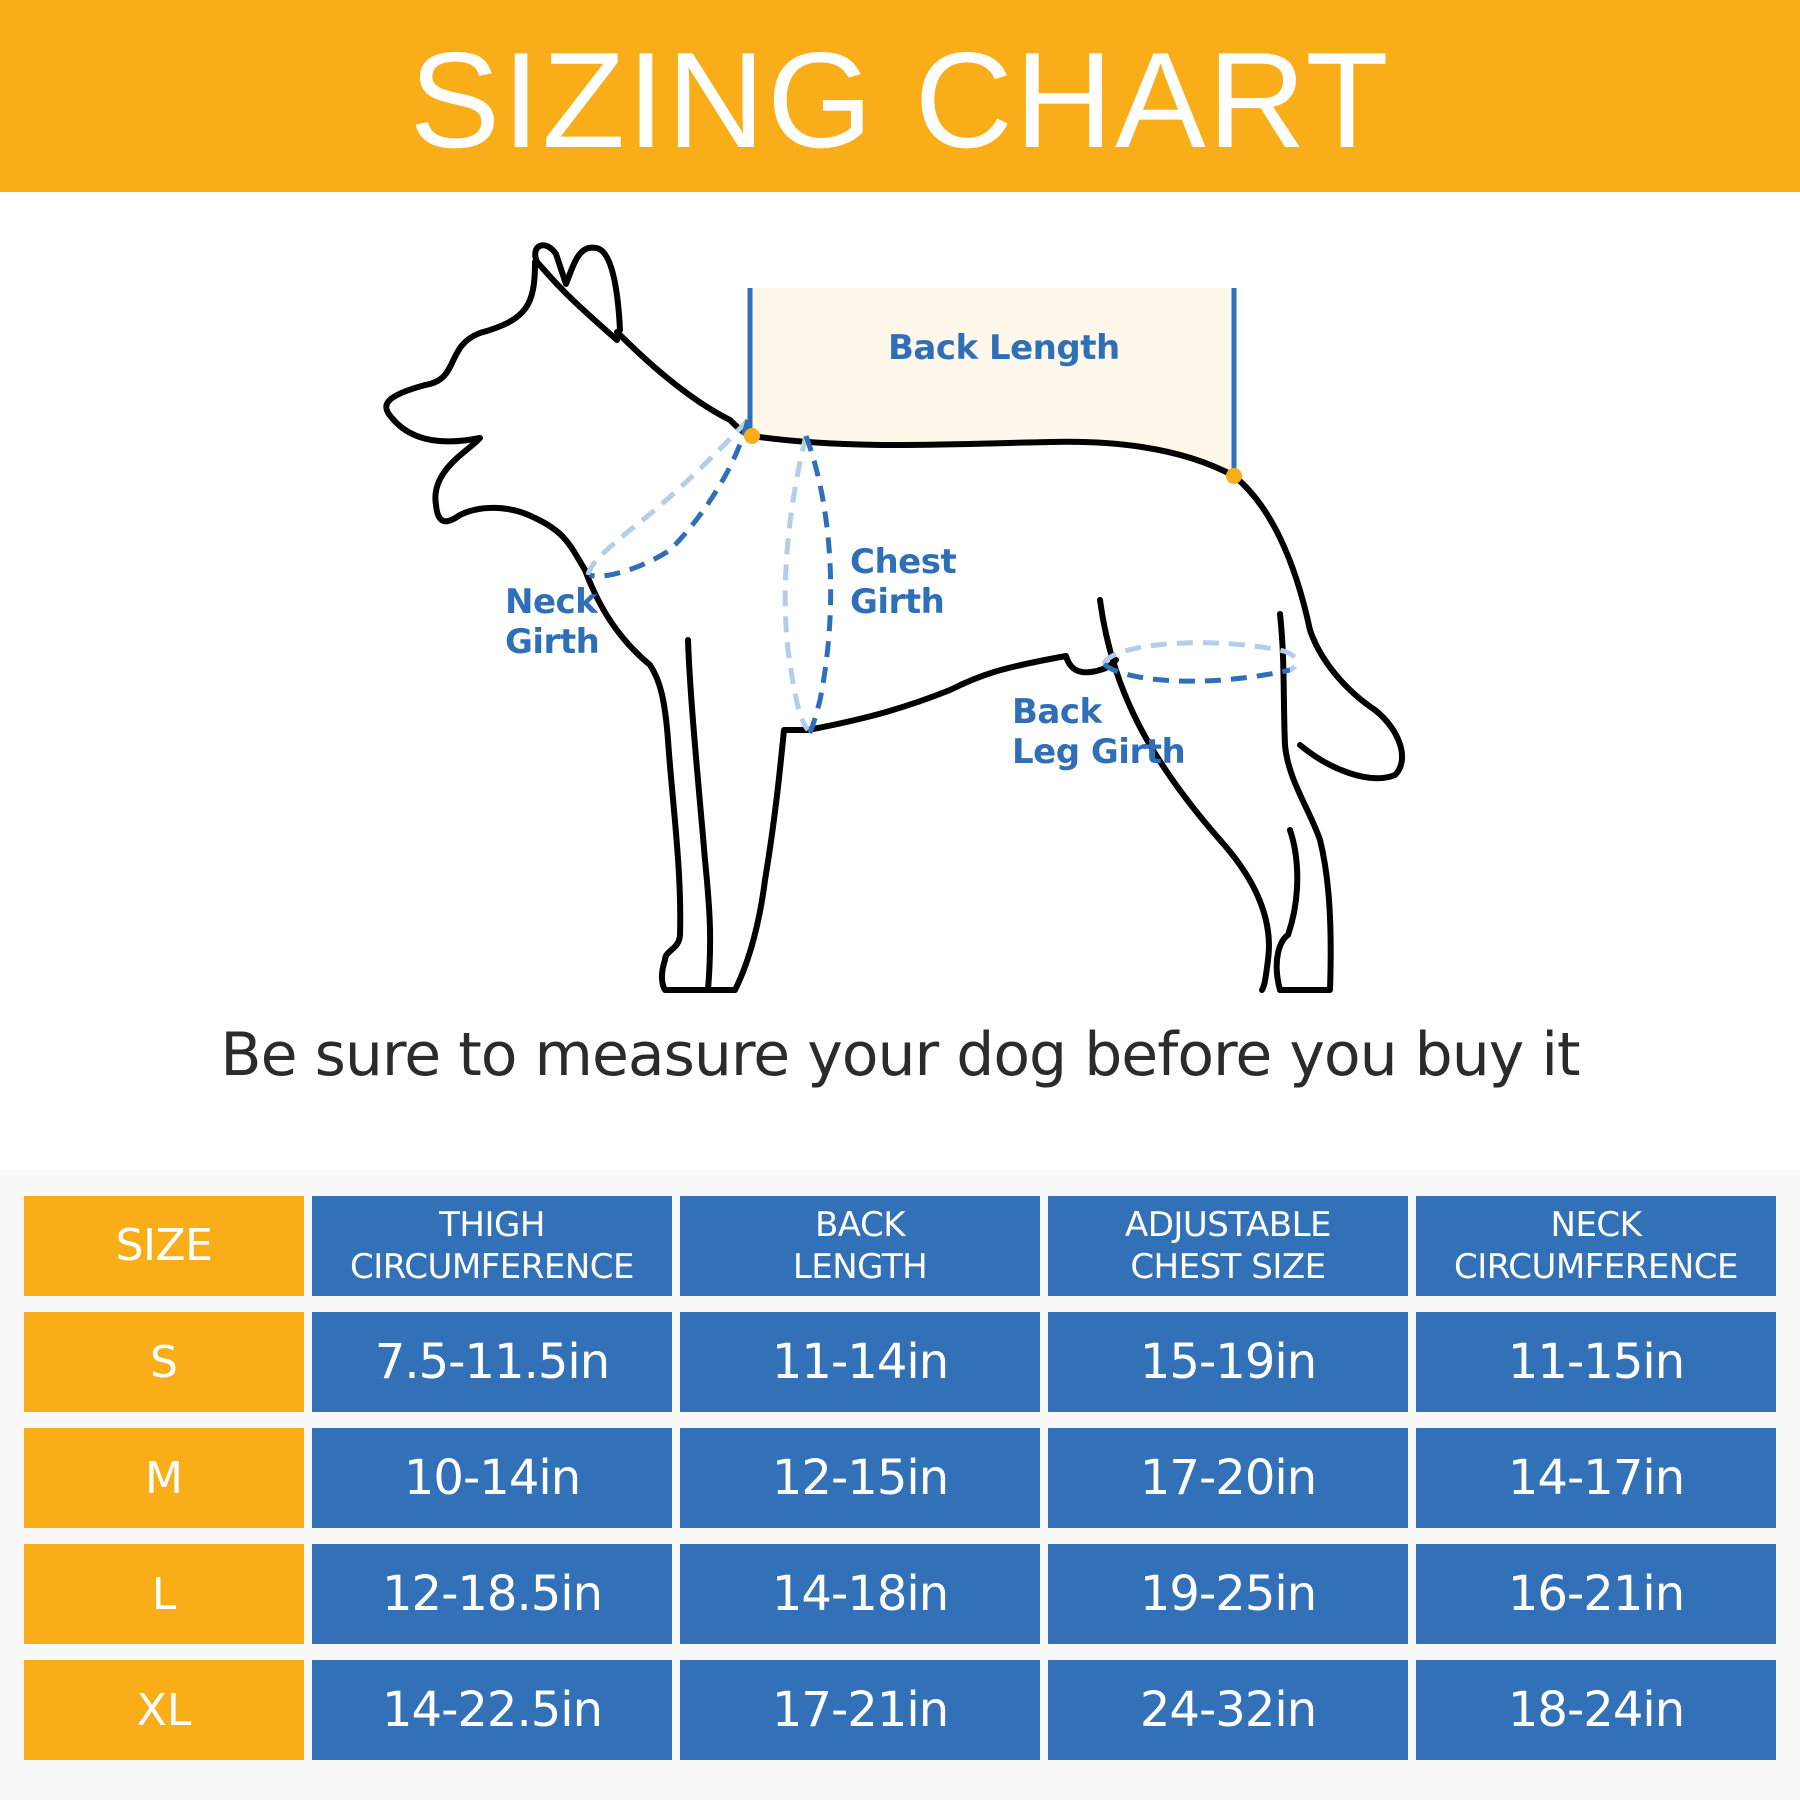 This screenshot has width=1800, height=1800. Describe the element at coordinates (1234, 476) in the screenshot. I see `tail-base-point` at that location.